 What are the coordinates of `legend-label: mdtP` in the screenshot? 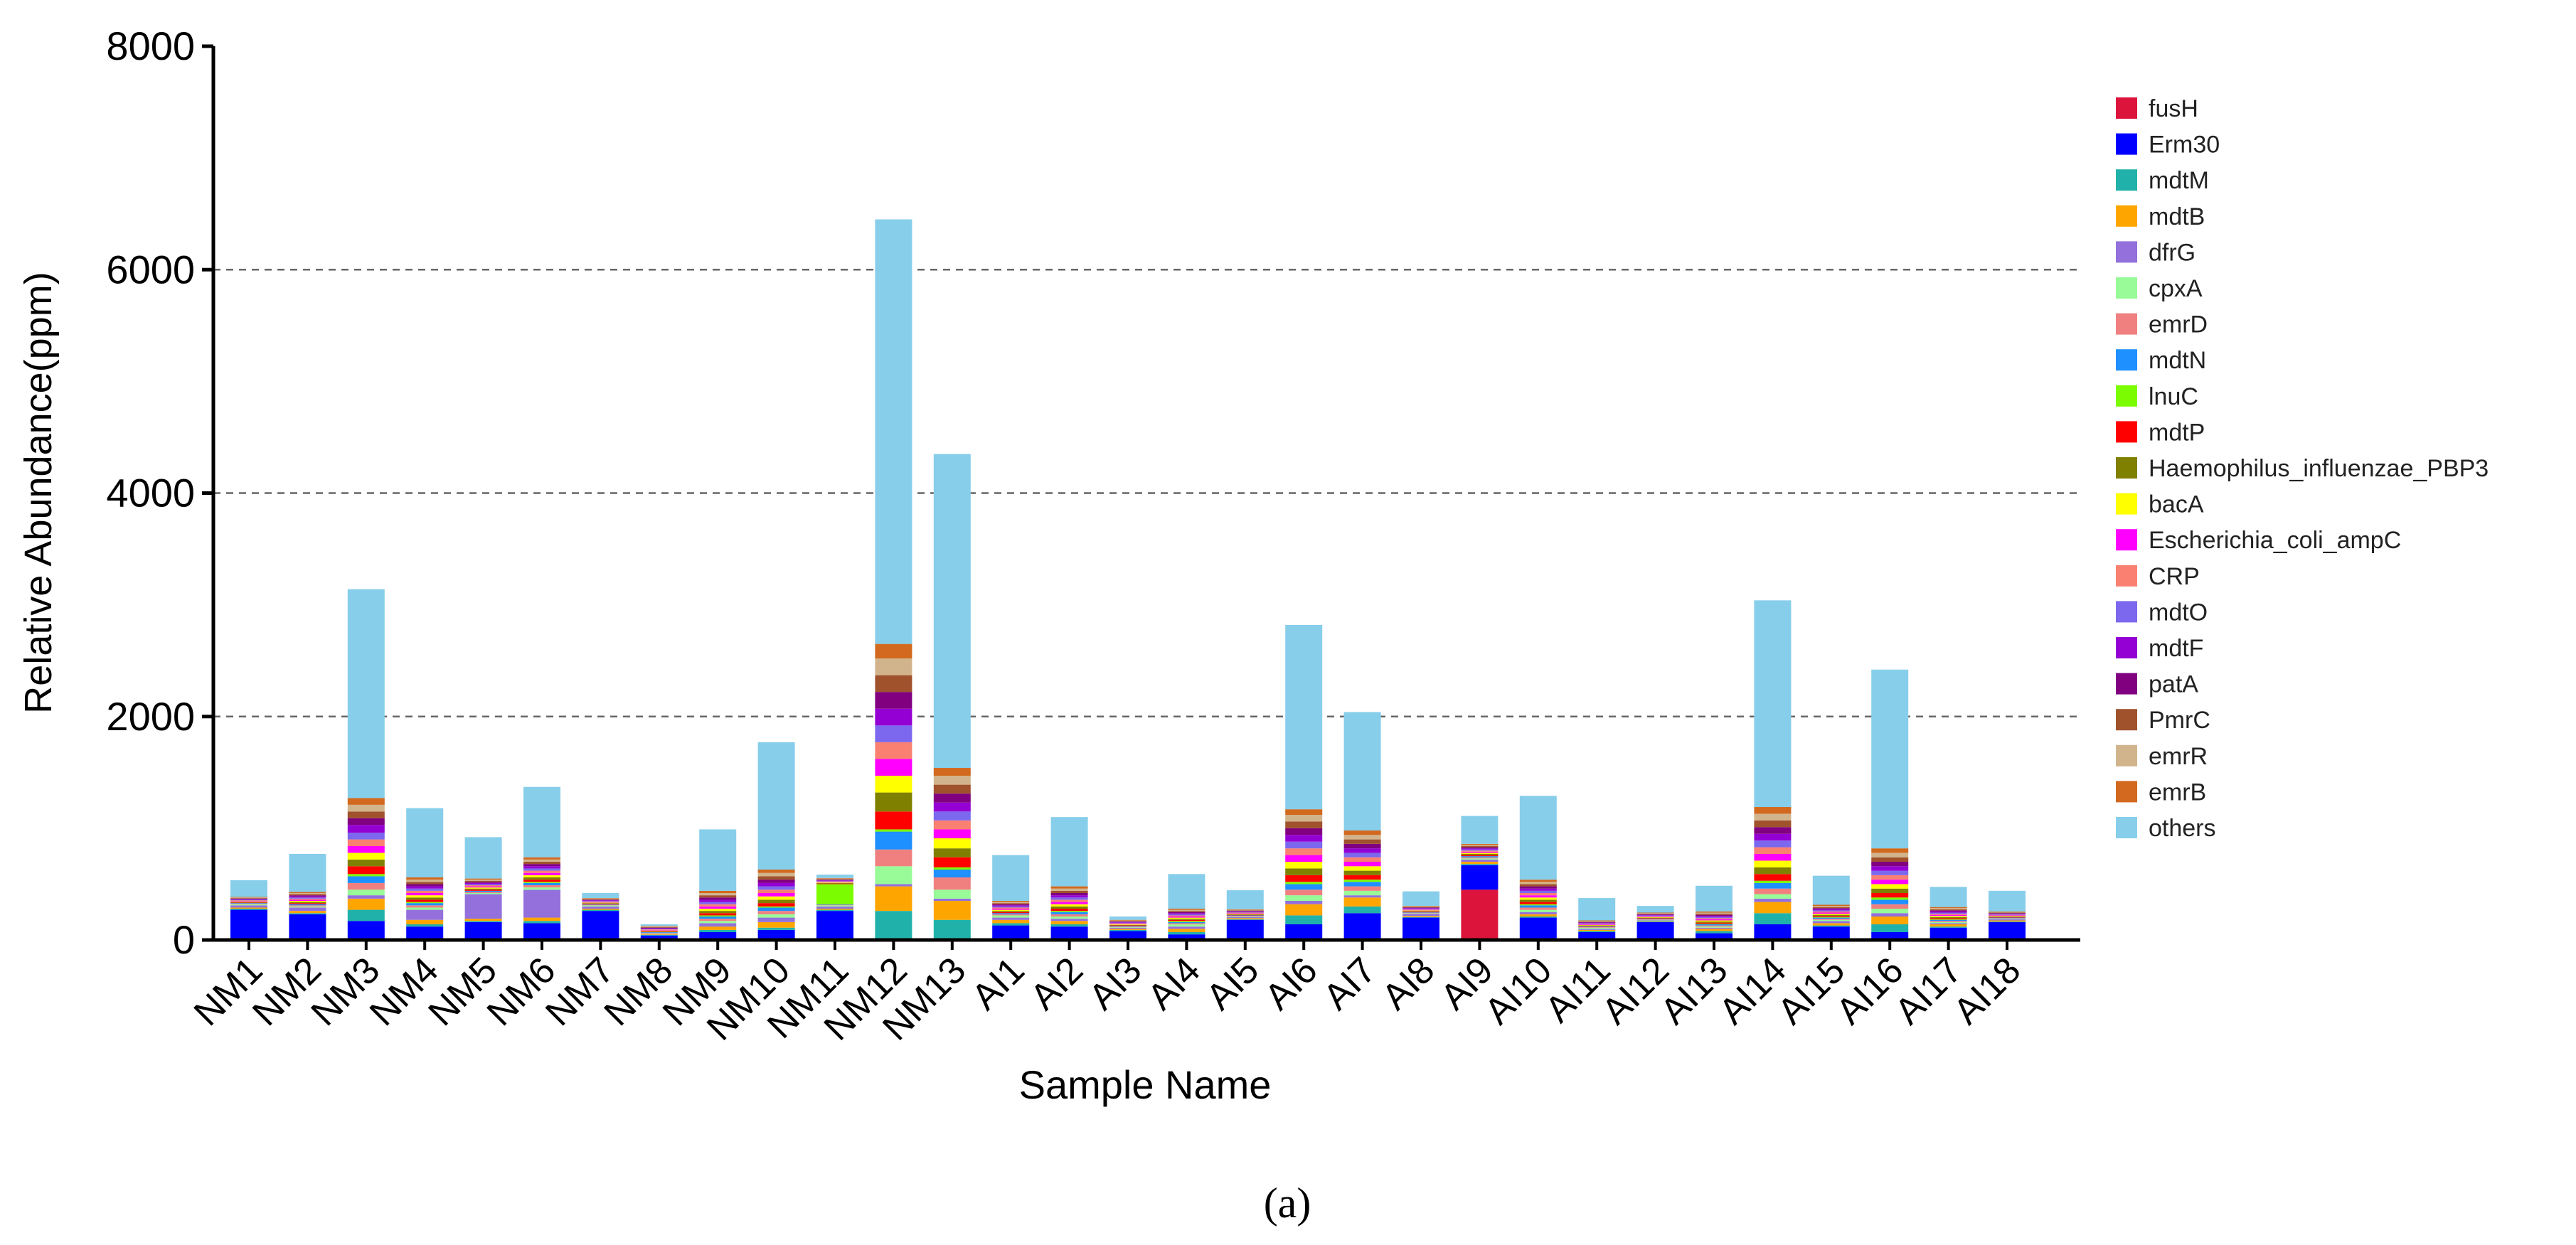 It's located at (2177, 432).